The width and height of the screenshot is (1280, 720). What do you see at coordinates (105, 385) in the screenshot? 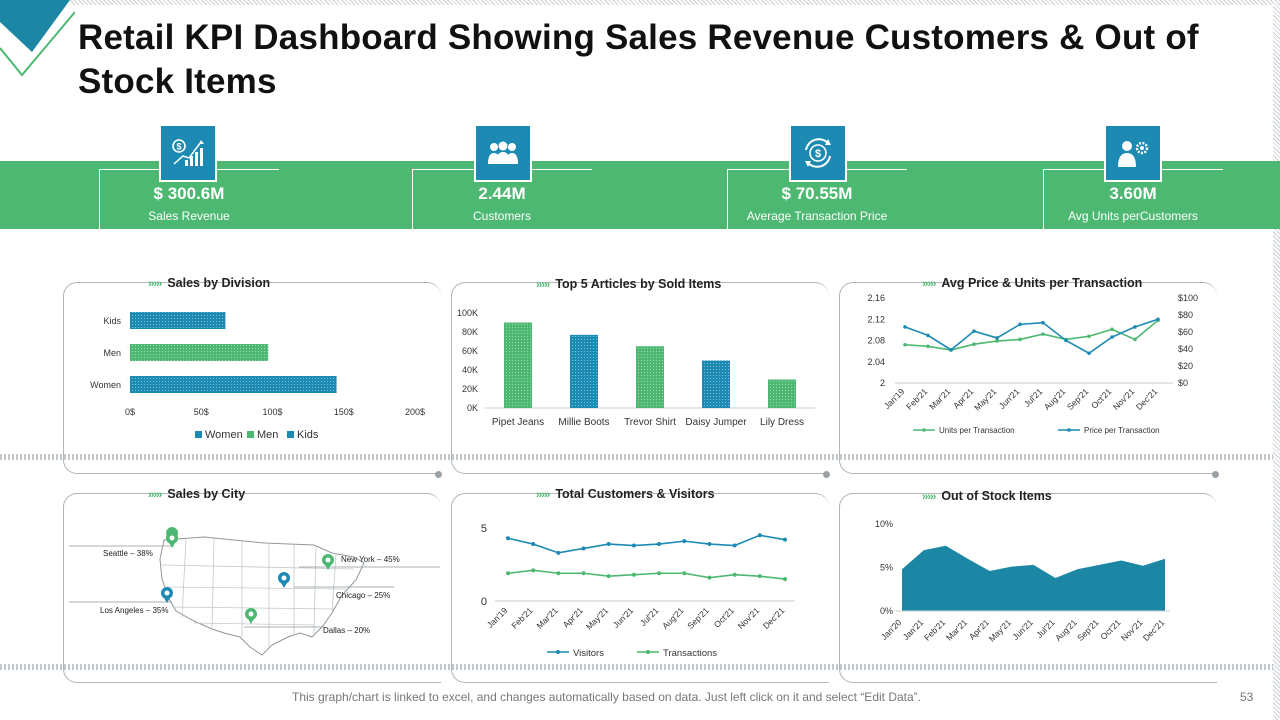
I see `category-label: Women` at bounding box center [105, 385].